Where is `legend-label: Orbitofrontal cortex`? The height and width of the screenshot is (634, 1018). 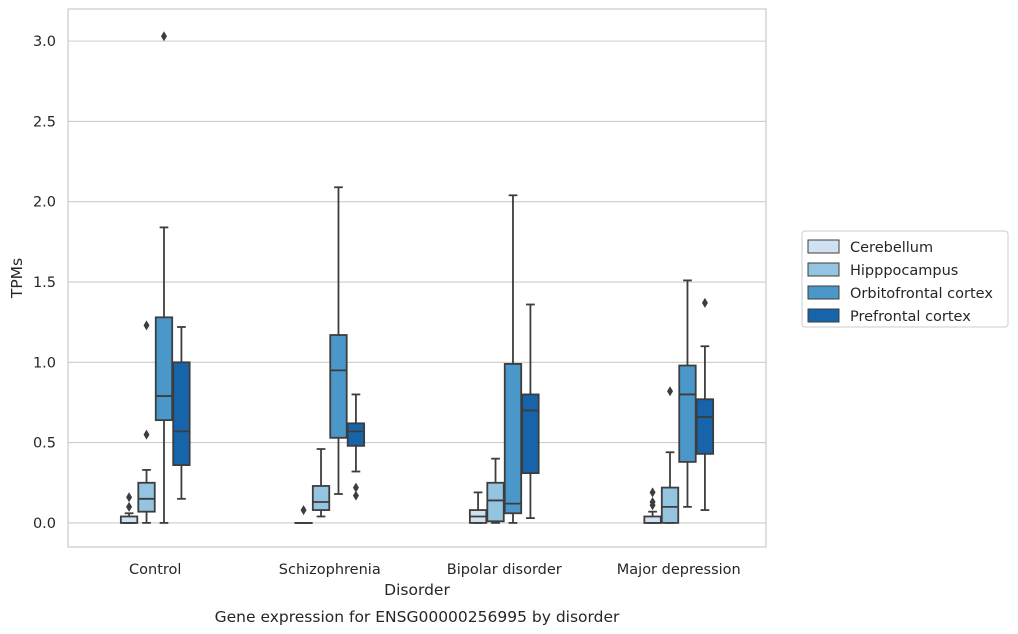
legend-label: Orbitofrontal cortex is located at coordinates (921, 294).